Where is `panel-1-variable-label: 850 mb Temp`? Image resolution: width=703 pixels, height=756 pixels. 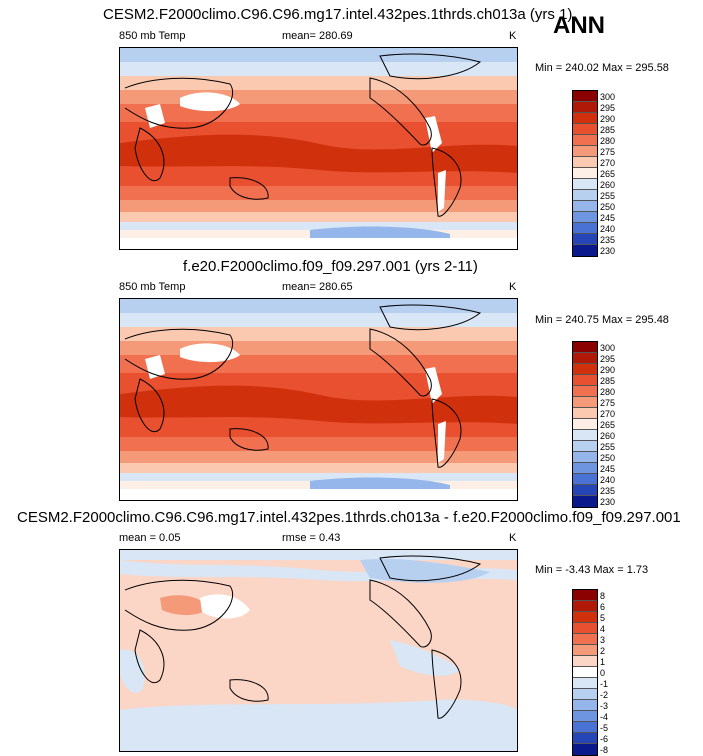 panel-1-variable-label: 850 mb Temp is located at coordinates (152, 36).